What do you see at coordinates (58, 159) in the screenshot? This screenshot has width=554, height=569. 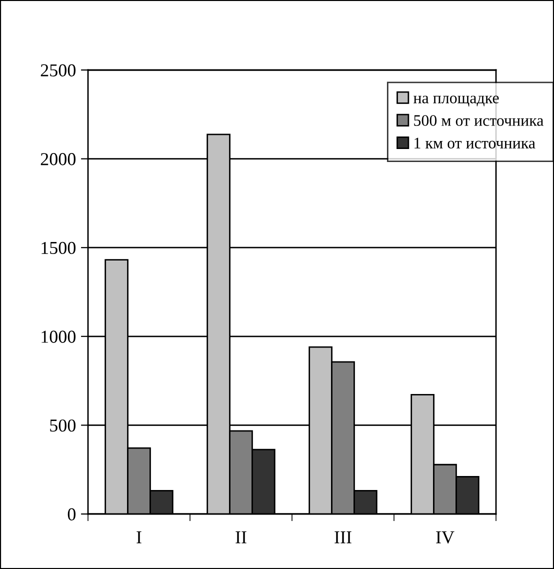 I see `y-tick-label: 2000` at bounding box center [58, 159].